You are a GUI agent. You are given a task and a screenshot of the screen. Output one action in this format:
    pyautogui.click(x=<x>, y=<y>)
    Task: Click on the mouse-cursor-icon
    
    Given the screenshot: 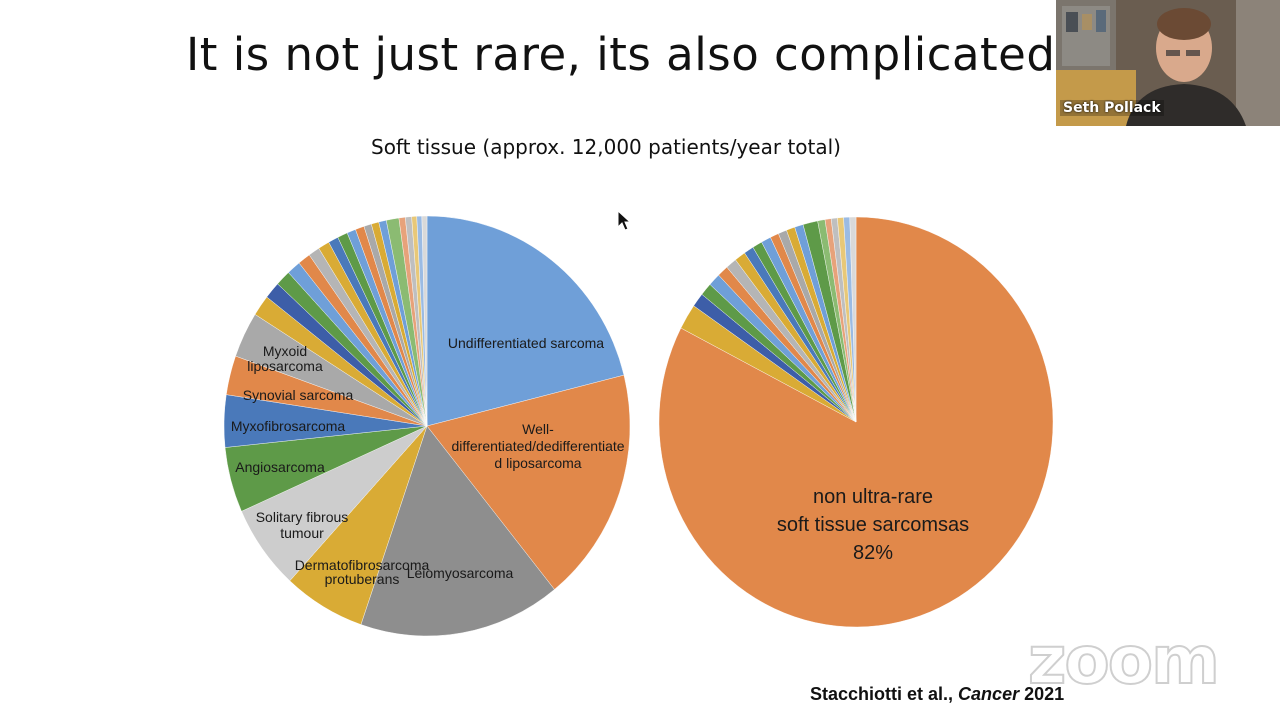 What is the action you would take?
    pyautogui.click(x=624, y=220)
    